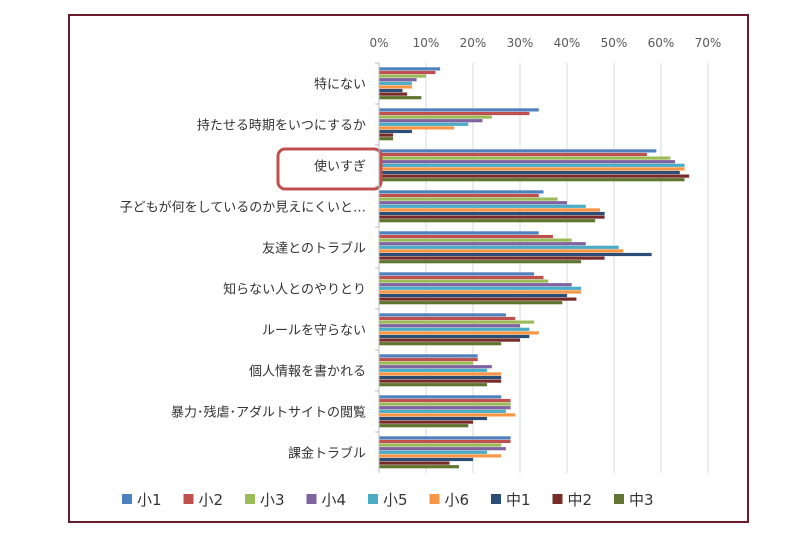  What do you see at coordinates (314, 331) in the screenshot?
I see `category-label: ルールを守らない` at bounding box center [314, 331].